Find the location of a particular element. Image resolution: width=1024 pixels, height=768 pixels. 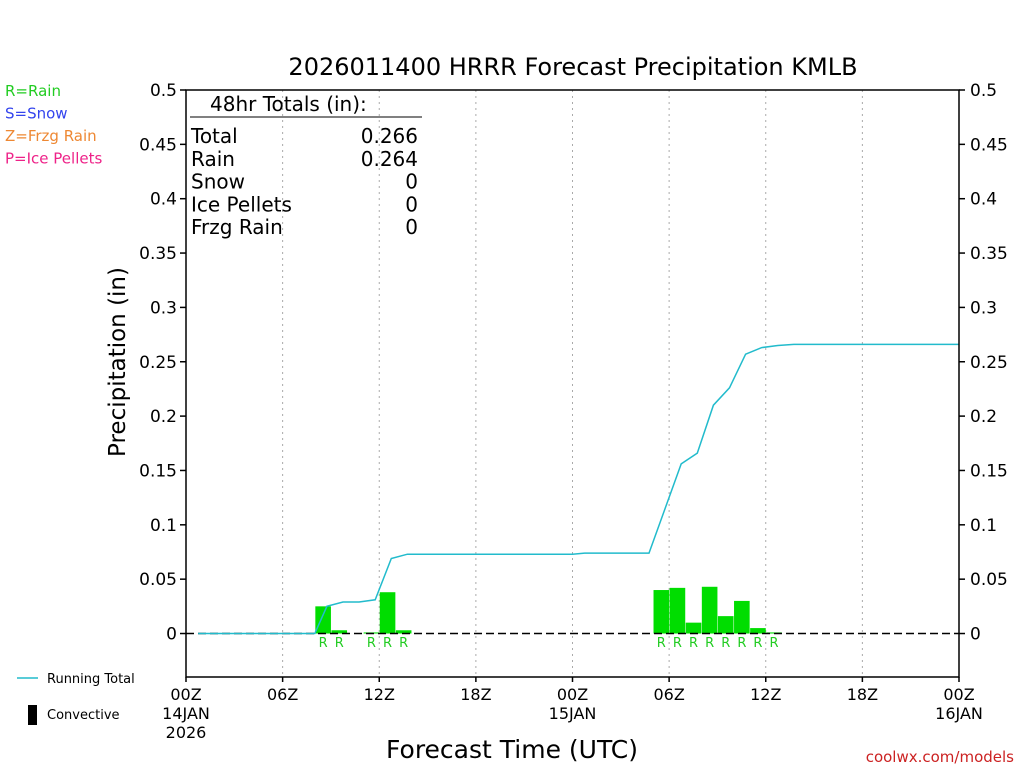

x-tick-date: 14JAN is located at coordinates (186, 713).